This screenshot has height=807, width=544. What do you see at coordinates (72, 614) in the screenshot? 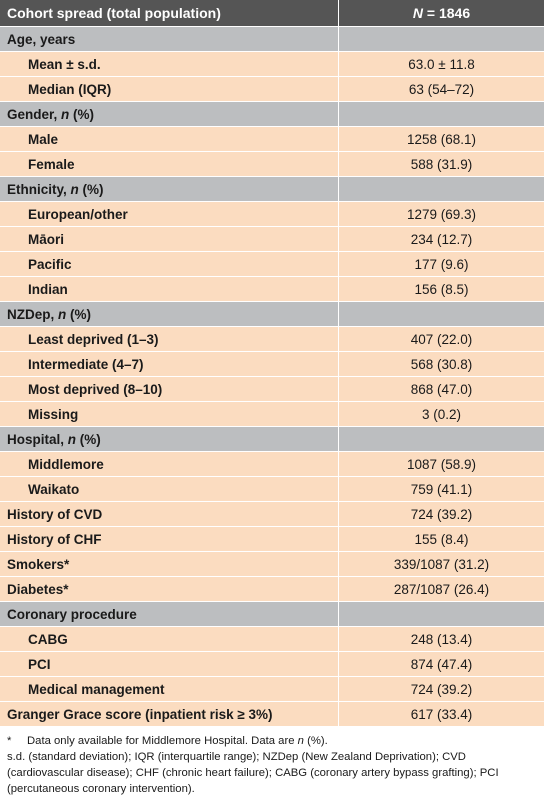
I see `row-label: Coronary procedure` at bounding box center [72, 614].